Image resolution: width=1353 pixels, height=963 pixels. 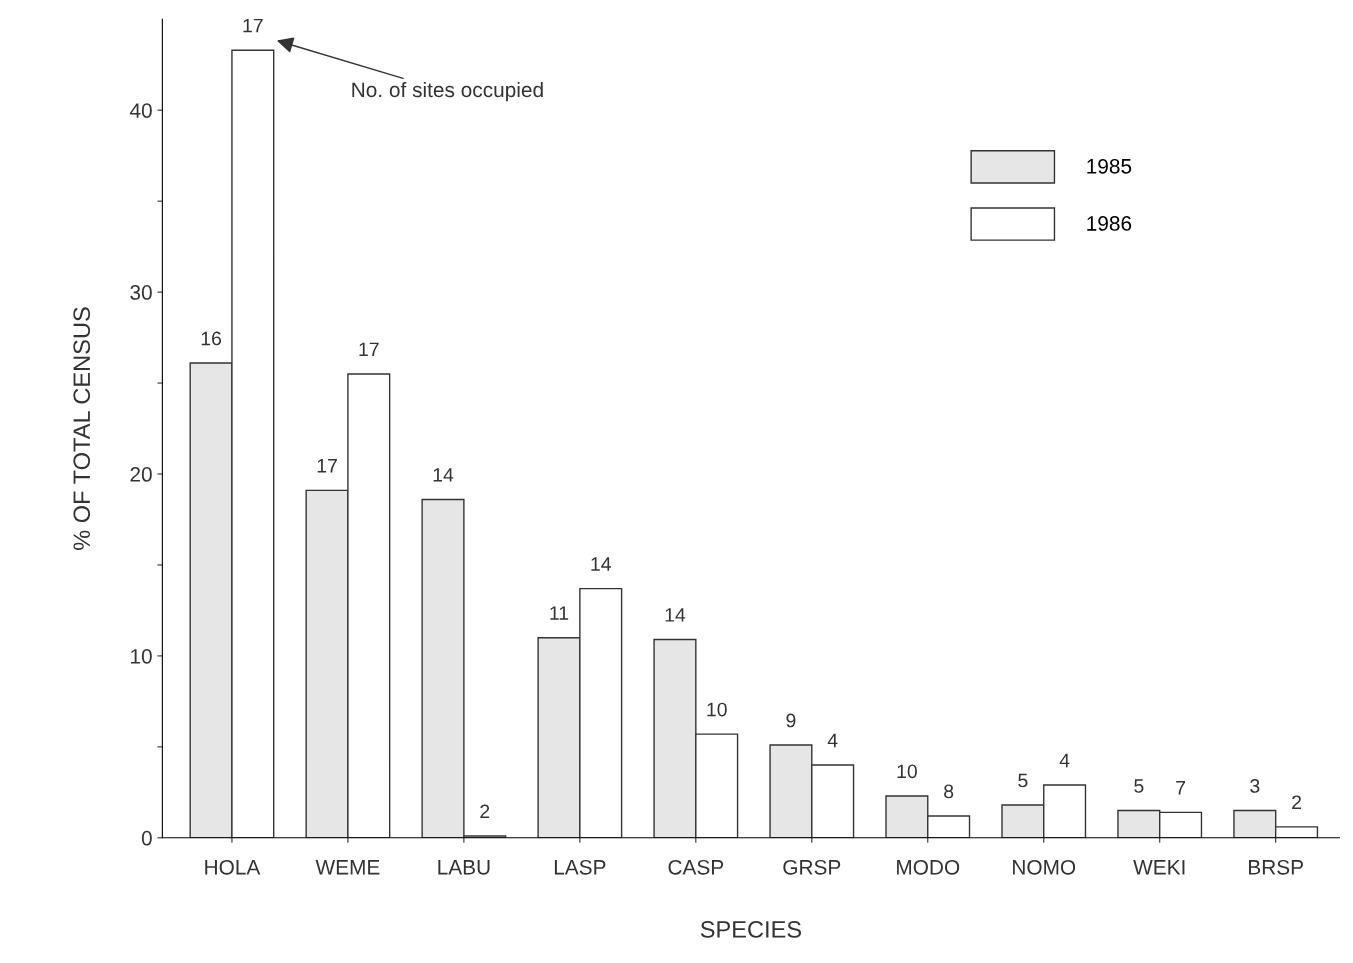 What do you see at coordinates (791, 720) in the screenshot?
I see `annotation: 9` at bounding box center [791, 720].